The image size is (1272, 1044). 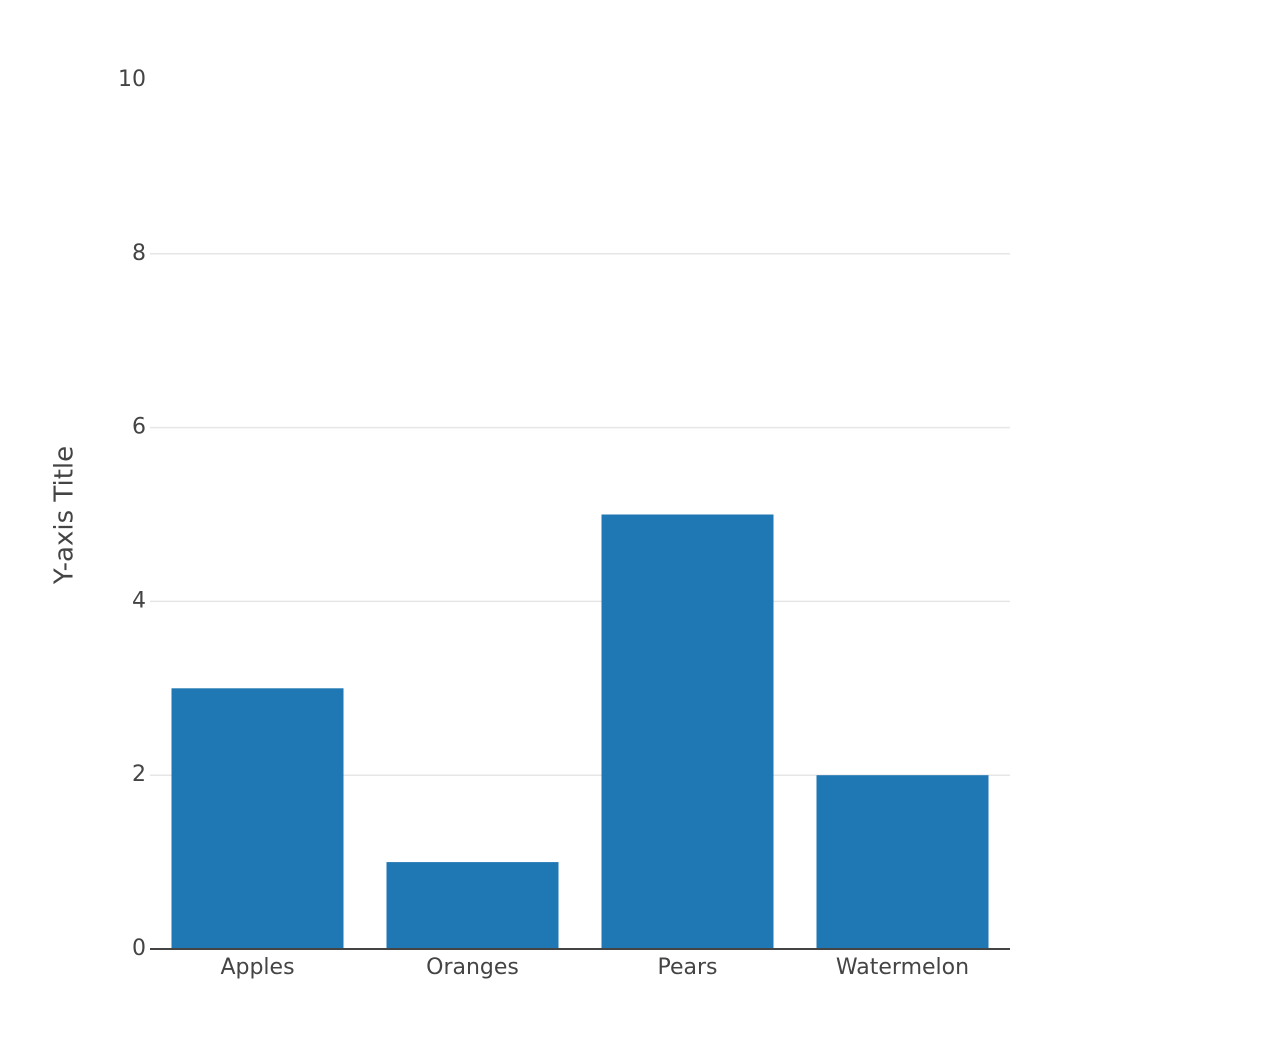 I want to click on y-tick-label: 4, so click(x=139, y=600).